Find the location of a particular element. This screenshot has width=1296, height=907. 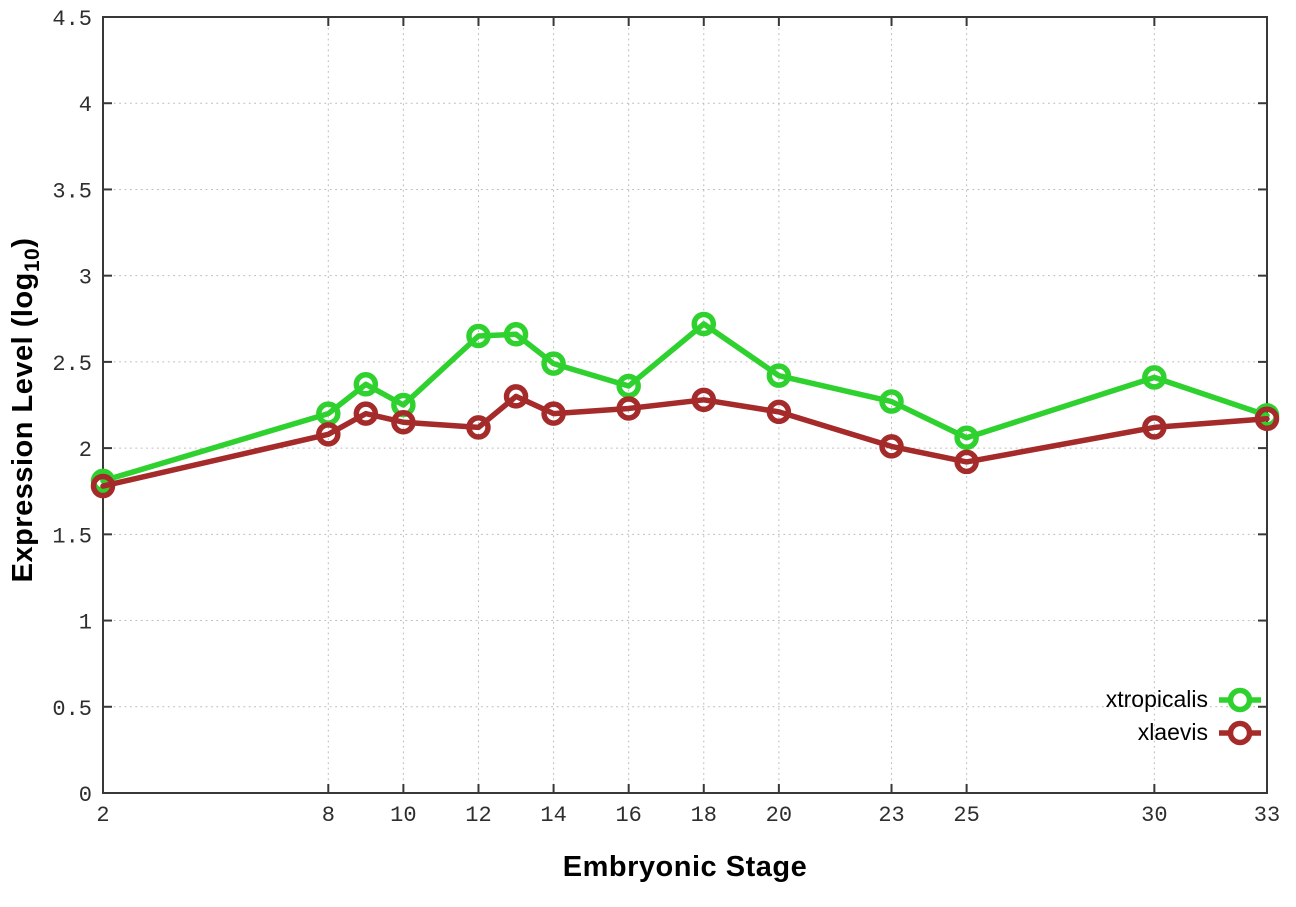

legend-item-xtropicalis: xtropicalis is located at coordinates (1184, 699).